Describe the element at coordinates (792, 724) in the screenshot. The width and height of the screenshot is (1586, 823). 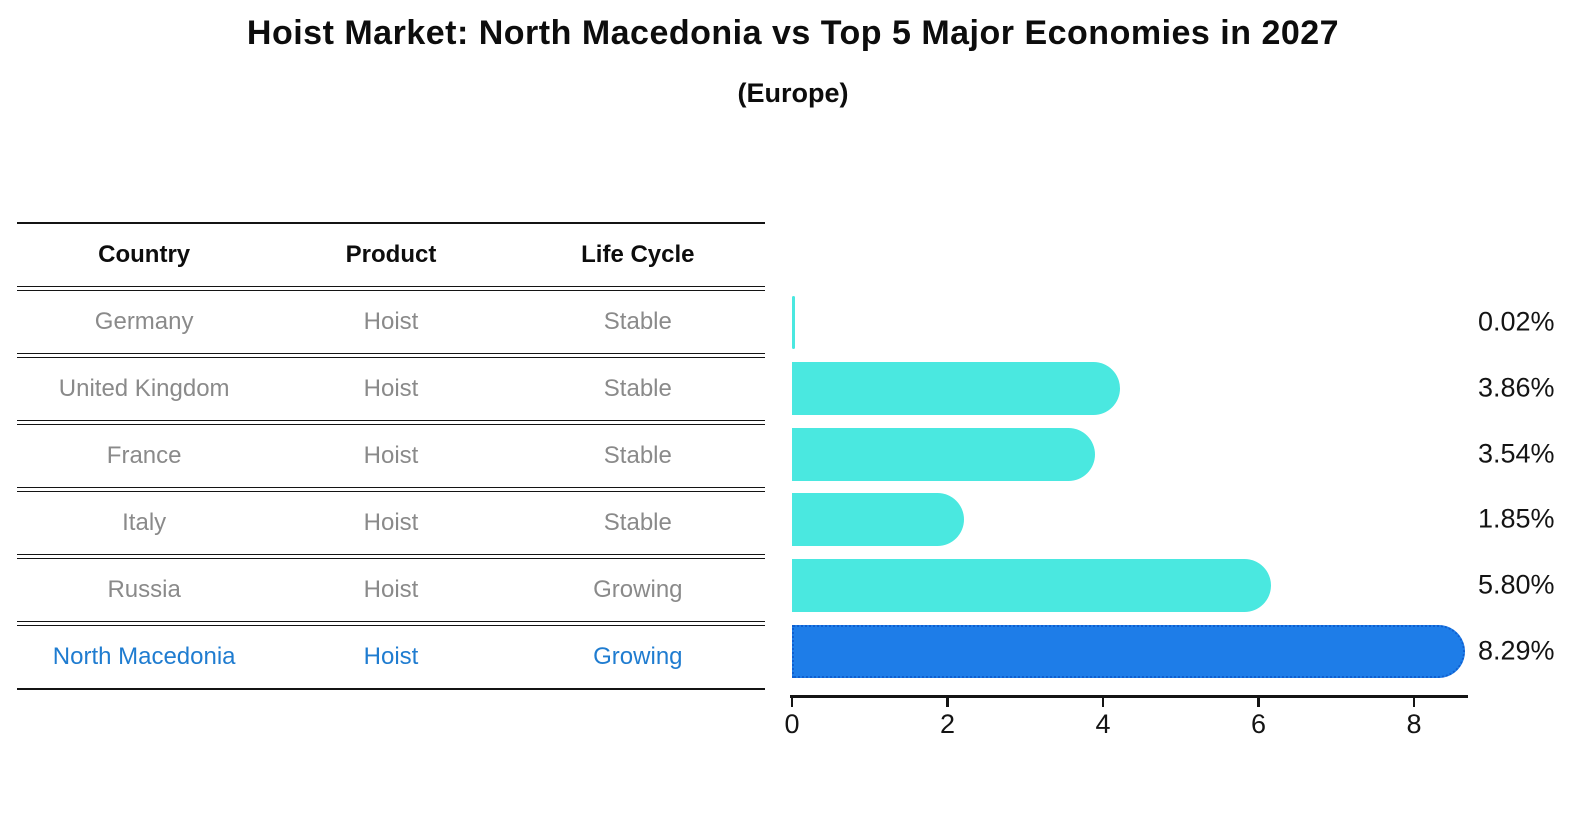
I see `x-tick-label: 0` at that location.